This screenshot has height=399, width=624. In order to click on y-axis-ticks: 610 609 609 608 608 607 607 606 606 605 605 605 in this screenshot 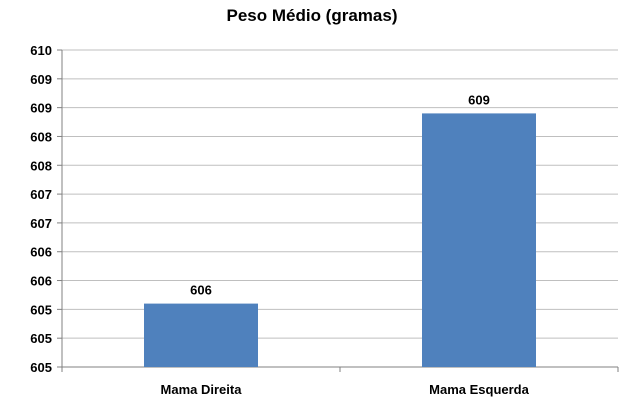, I will do `click(46, 209)`.